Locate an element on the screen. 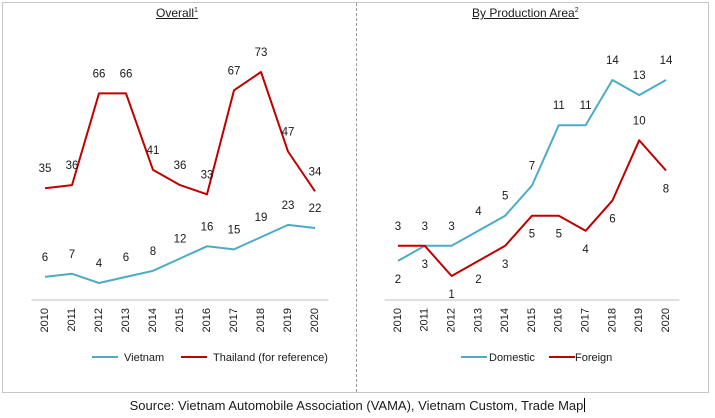 The width and height of the screenshot is (715, 418). right-panel-title: By Production Area2 is located at coordinates (525, 13).